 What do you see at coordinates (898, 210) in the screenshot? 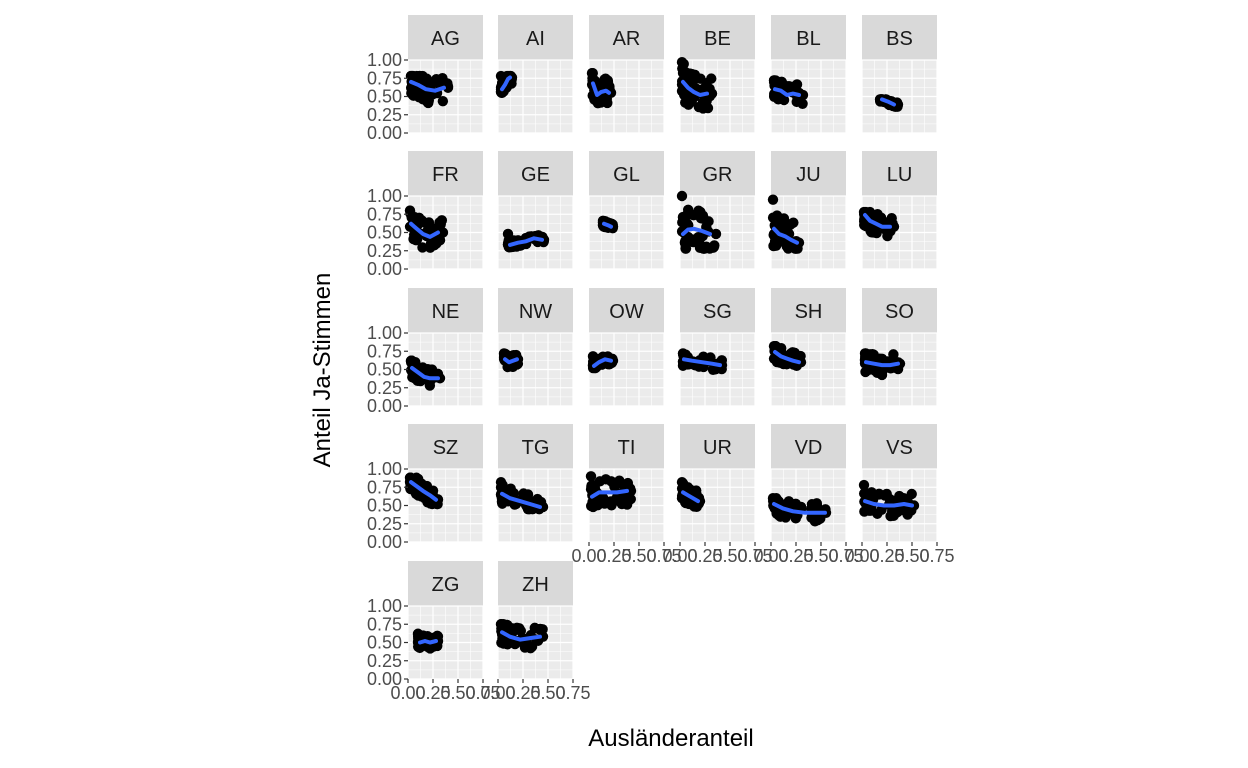
I see `facet-panel-lu: LU` at bounding box center [898, 210].